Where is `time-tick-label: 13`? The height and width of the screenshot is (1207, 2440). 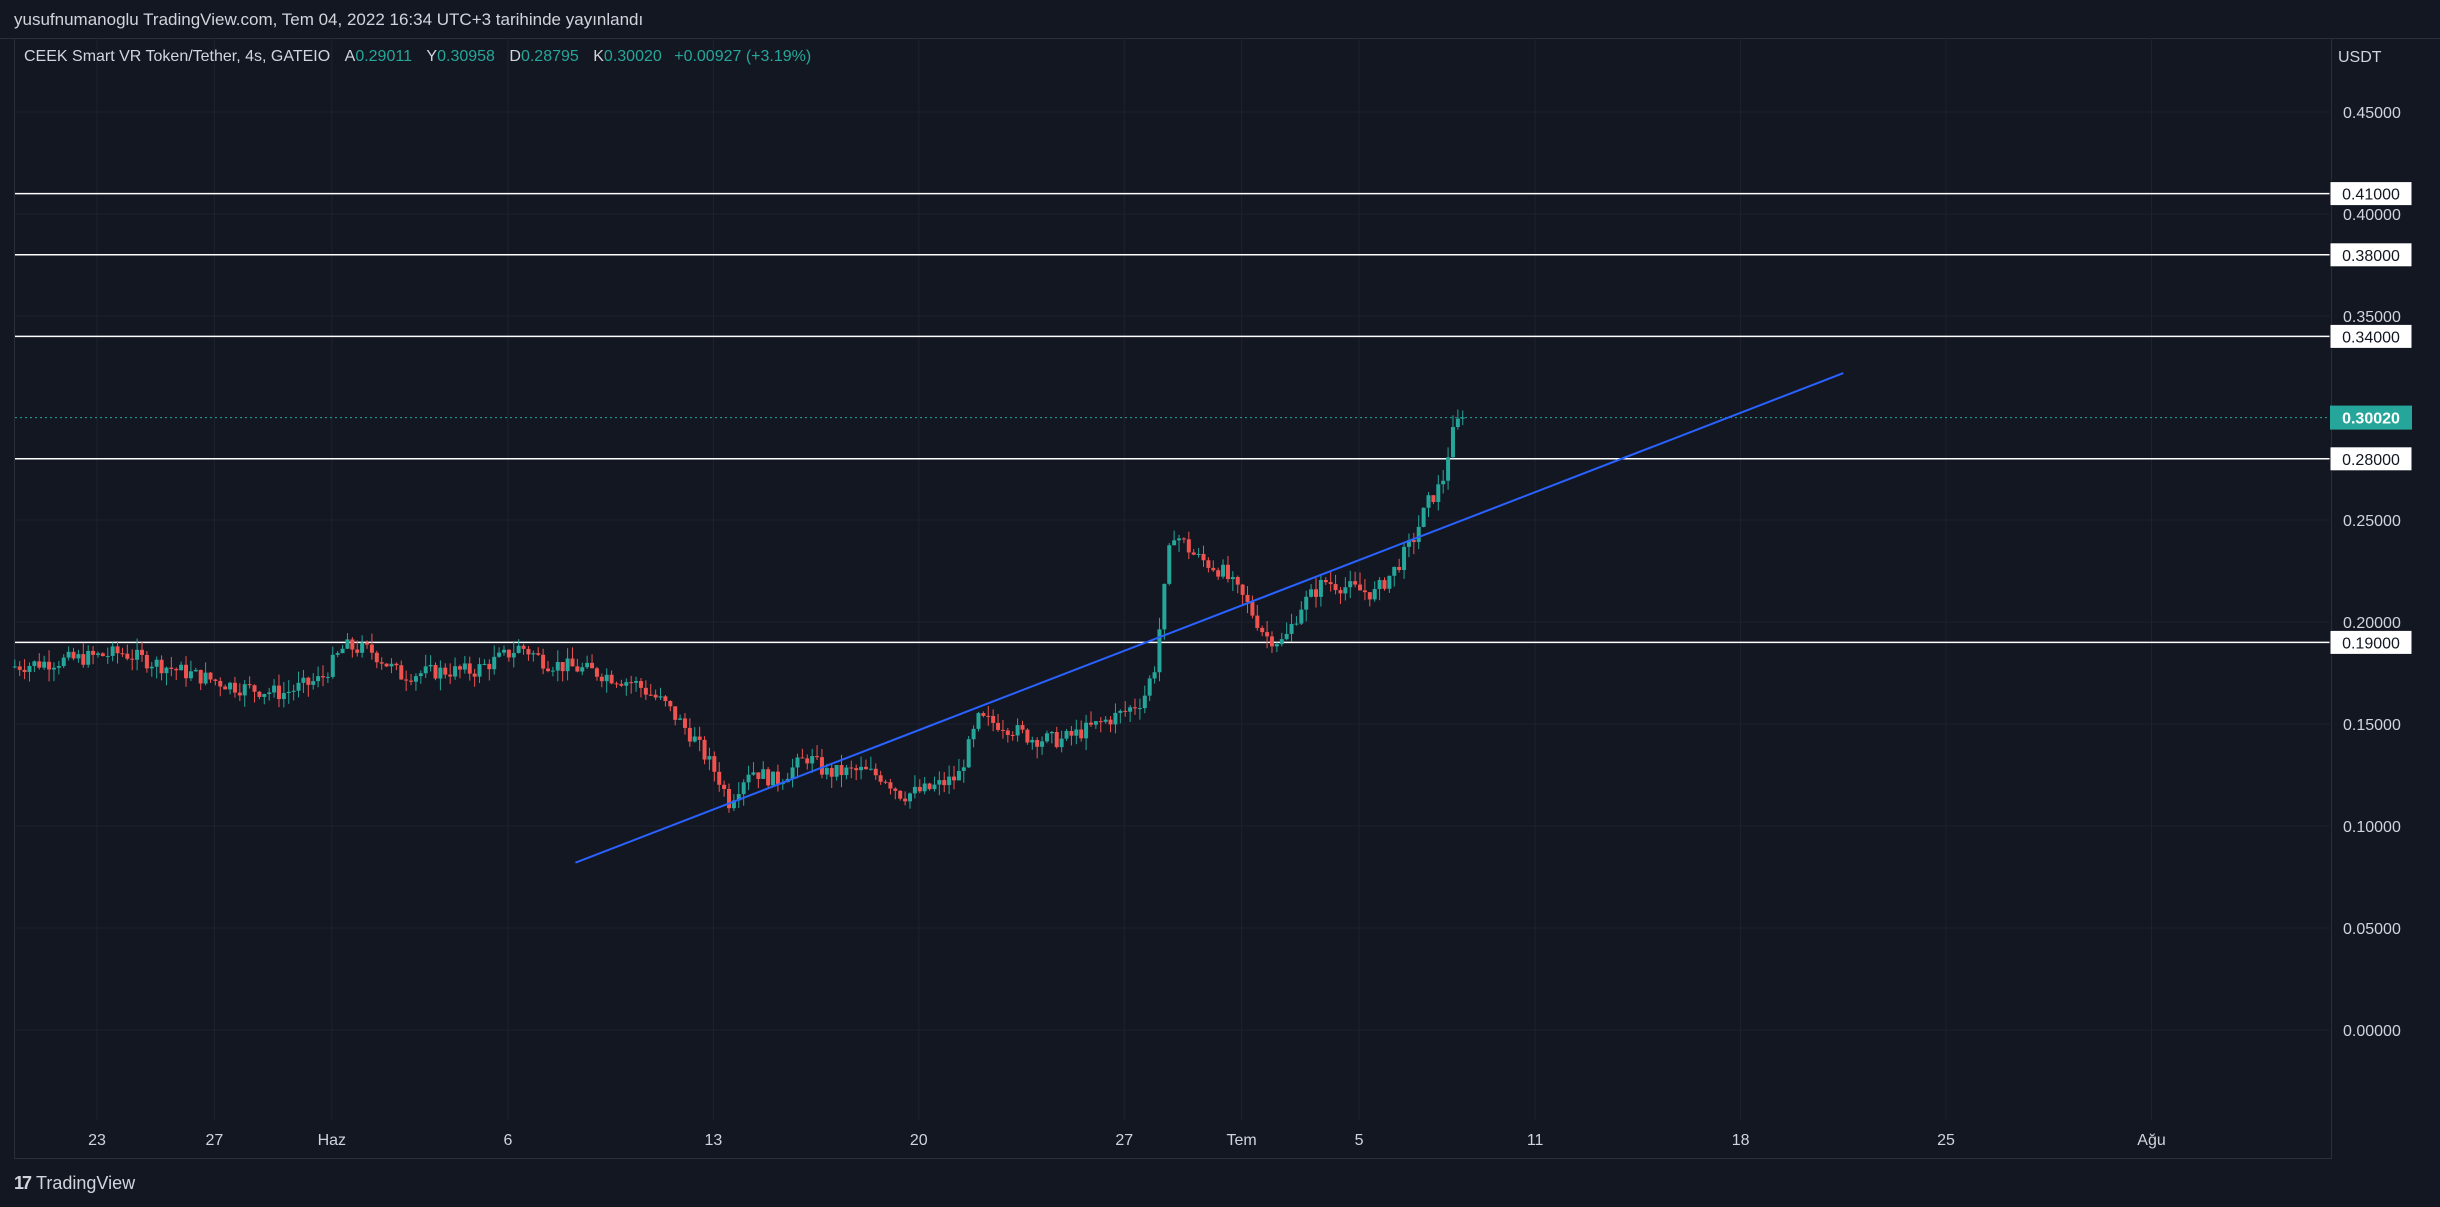 time-tick-label: 13 is located at coordinates (713, 1140).